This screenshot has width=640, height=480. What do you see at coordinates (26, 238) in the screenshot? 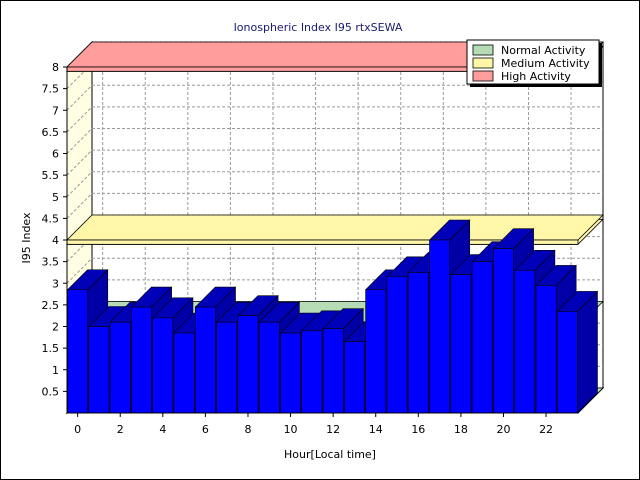
I see `y-axis-label: I95 Index` at bounding box center [26, 238].